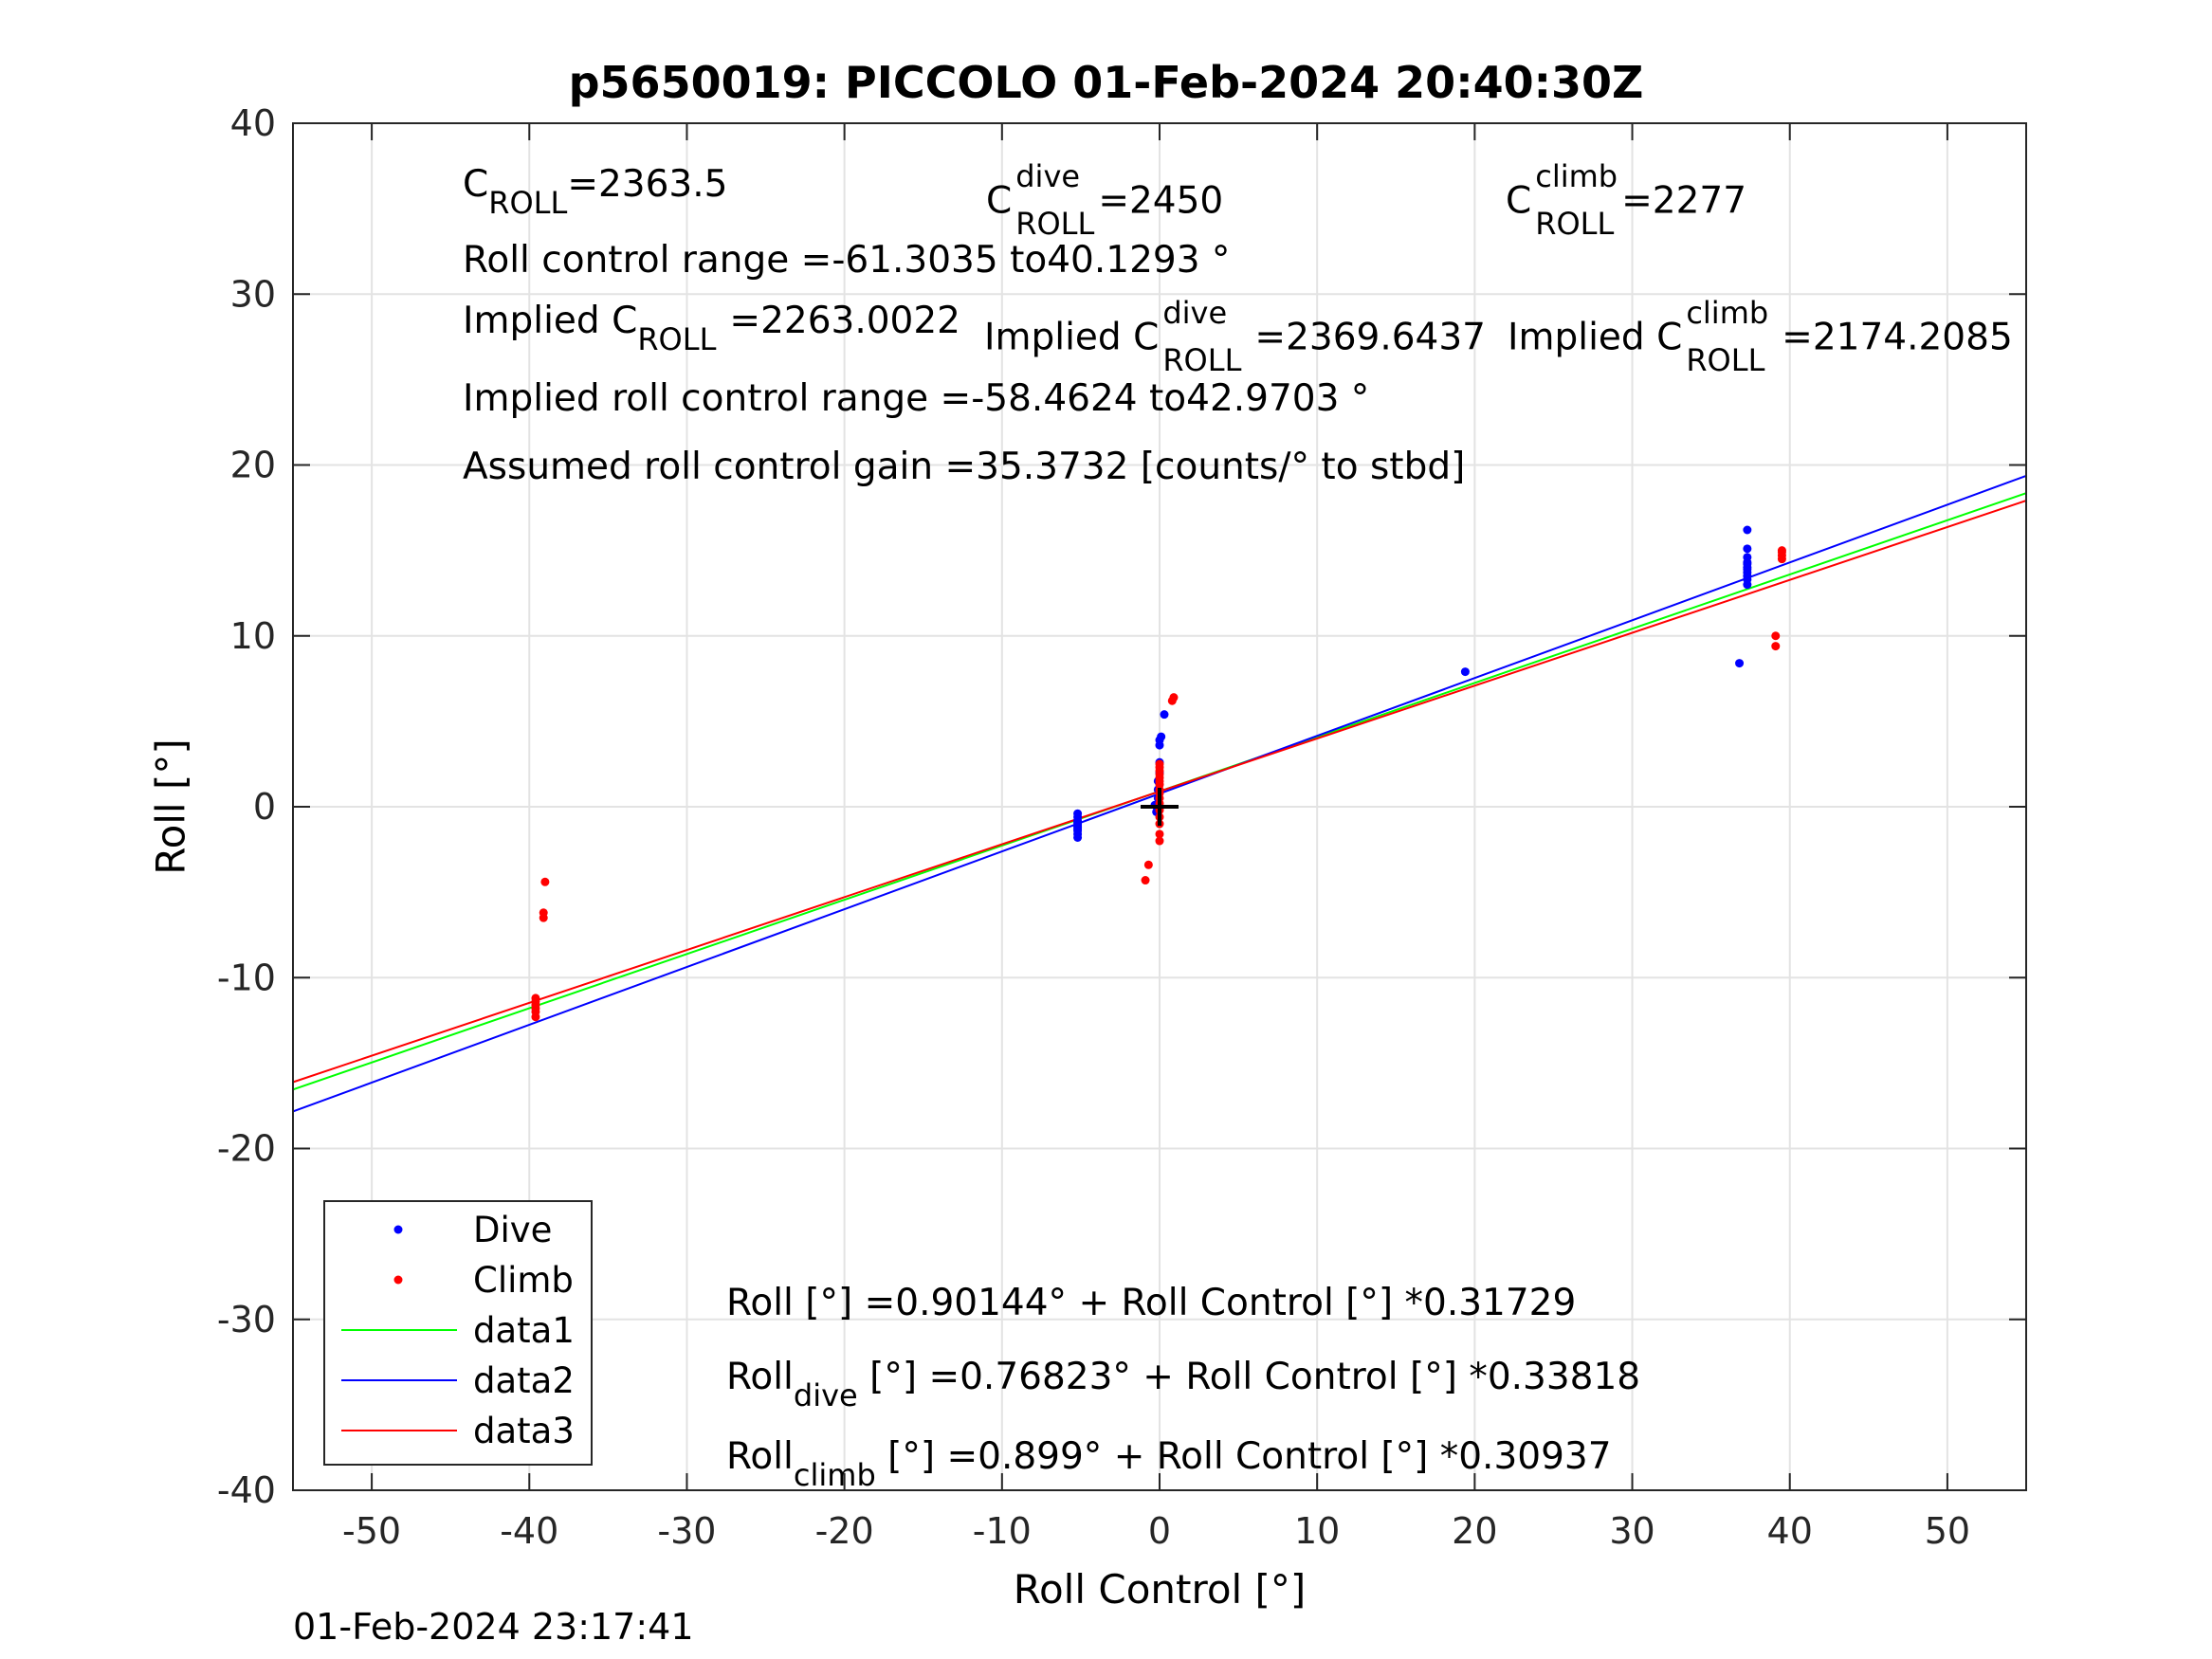 This screenshot has width=2212, height=1659. Describe the element at coordinates (253, 123) in the screenshot. I see `y-tick-label: 40` at that location.